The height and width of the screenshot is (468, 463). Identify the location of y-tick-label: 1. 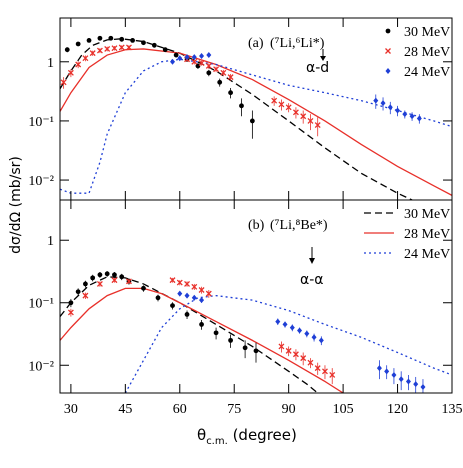
(50, 241).